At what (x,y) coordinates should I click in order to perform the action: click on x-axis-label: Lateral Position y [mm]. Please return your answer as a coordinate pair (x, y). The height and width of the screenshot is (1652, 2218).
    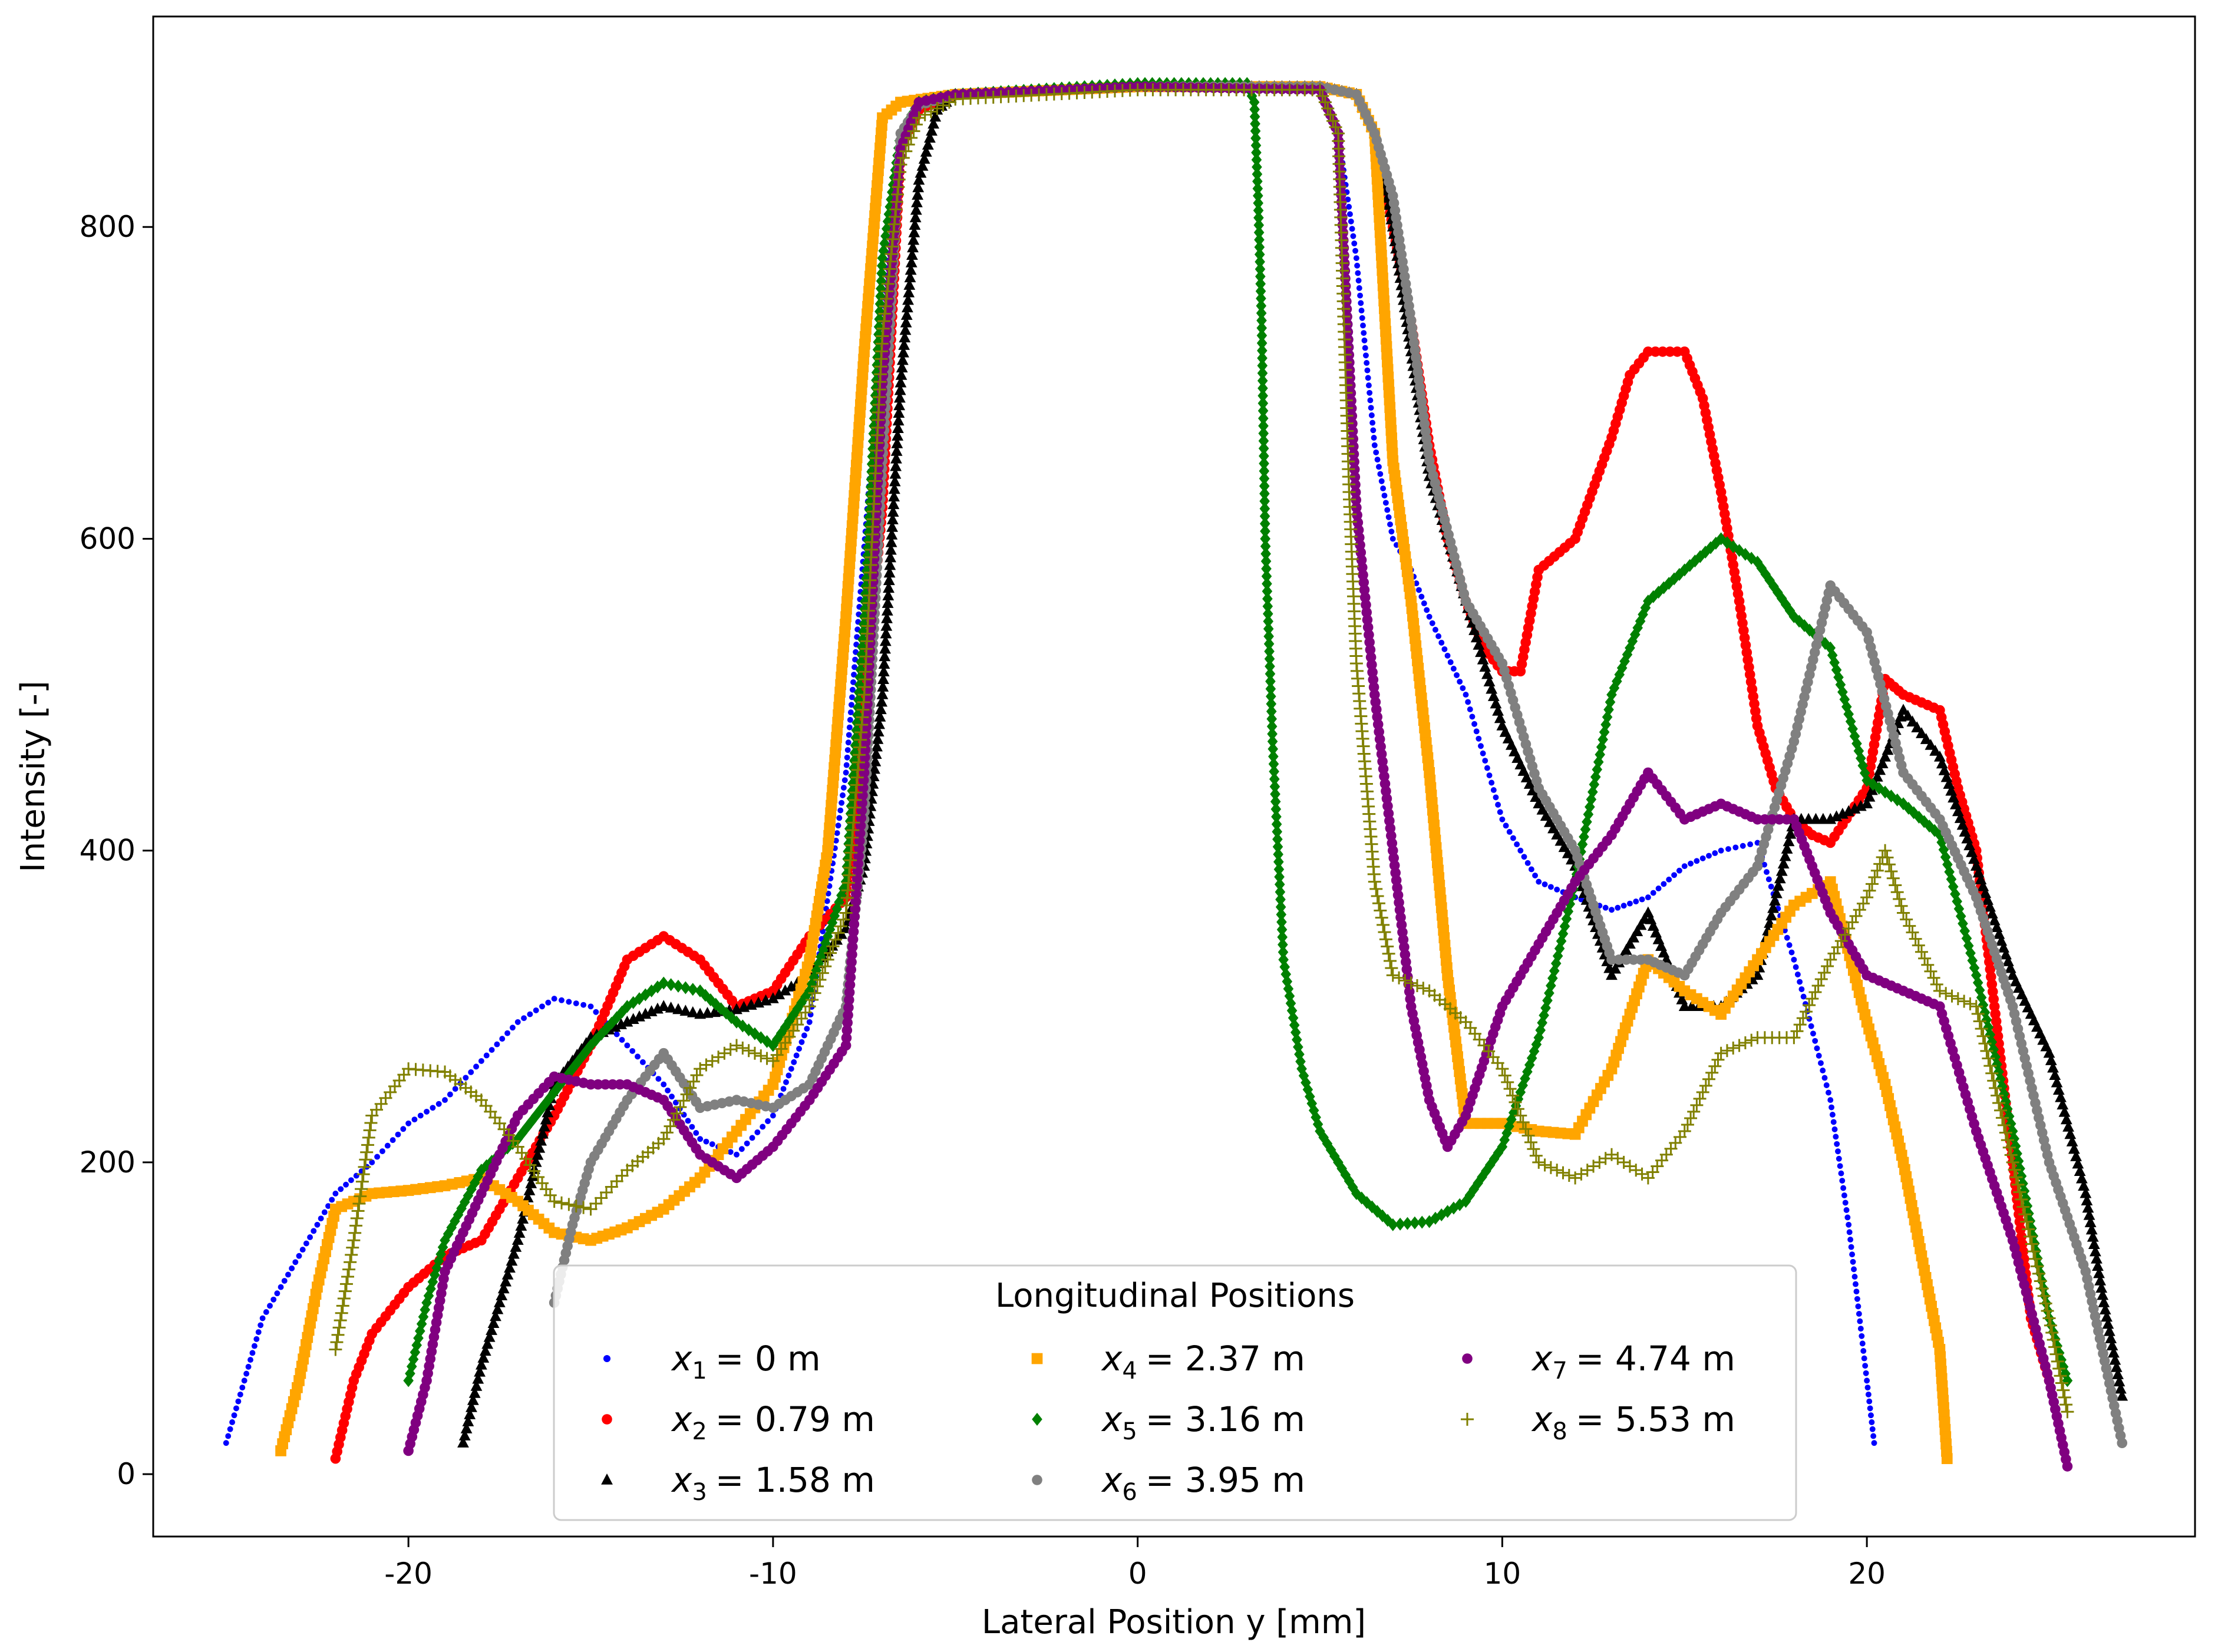
    Looking at the image, I should click on (1174, 1622).